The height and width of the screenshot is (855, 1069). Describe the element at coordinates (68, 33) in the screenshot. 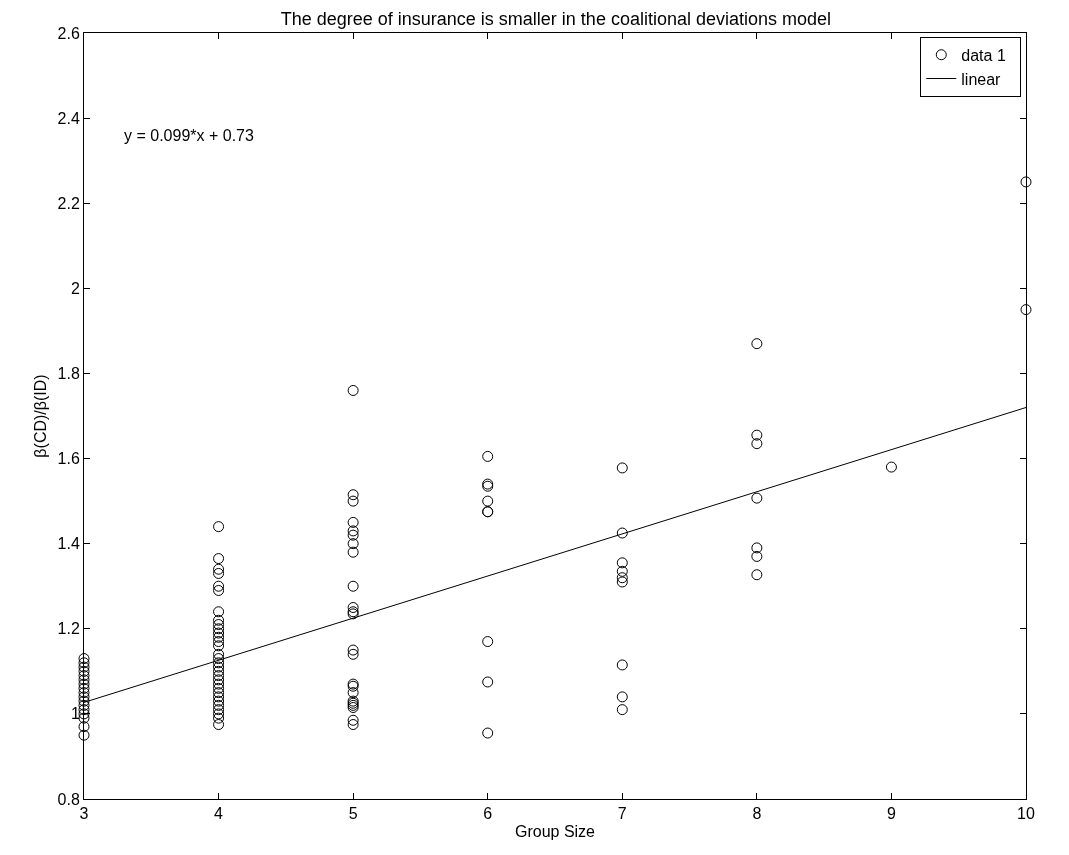

I see `y-tick-label: 2.6` at that location.